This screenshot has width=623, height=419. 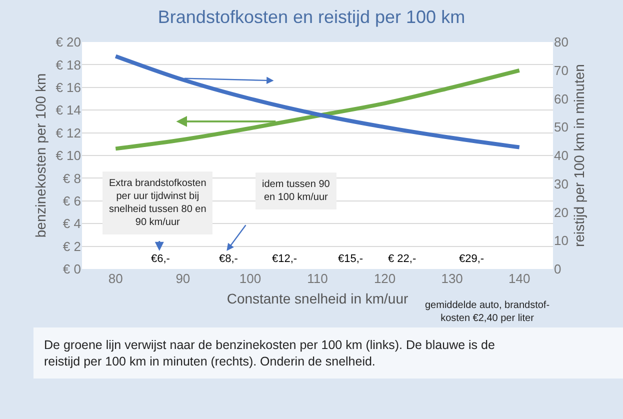 I want to click on x-tick-label: 80, so click(x=115, y=278).